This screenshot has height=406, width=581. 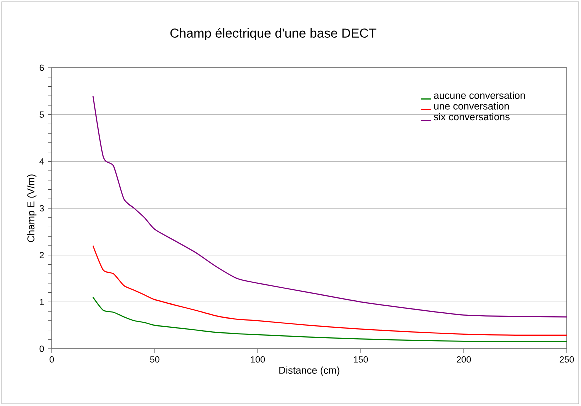 I want to click on x-tick-label: 0, so click(x=52, y=359).